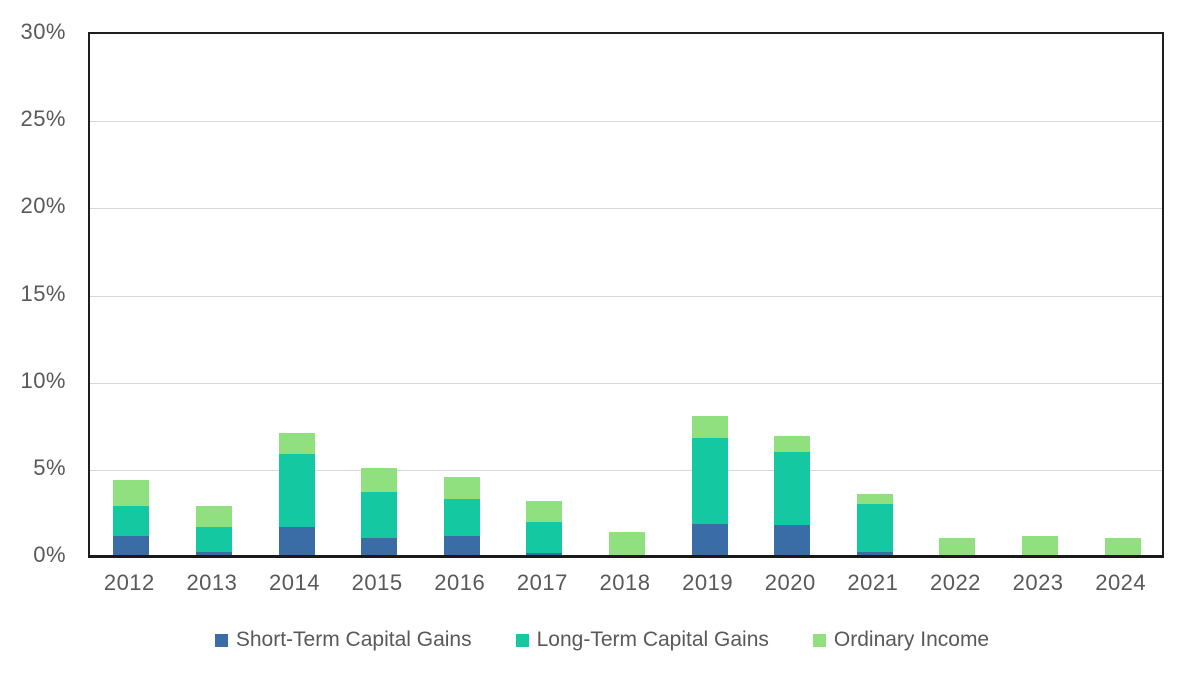  What do you see at coordinates (43, 293) in the screenshot?
I see `y-tick-label: 15%` at bounding box center [43, 293].